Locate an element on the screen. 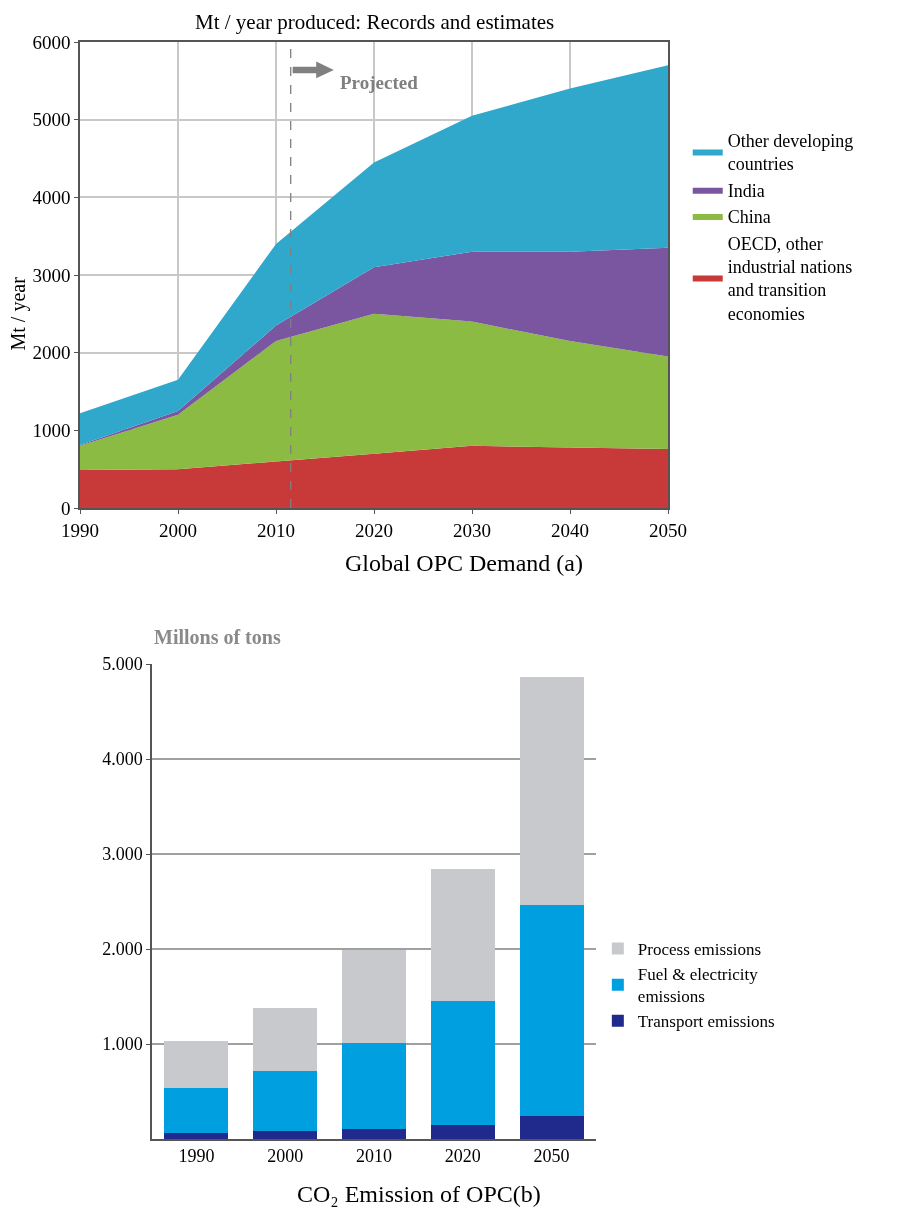 Image resolution: width=899 pixels, height=1217 pixels. chart-title: Mt / year produced: Records and estimates is located at coordinates (375, 22).